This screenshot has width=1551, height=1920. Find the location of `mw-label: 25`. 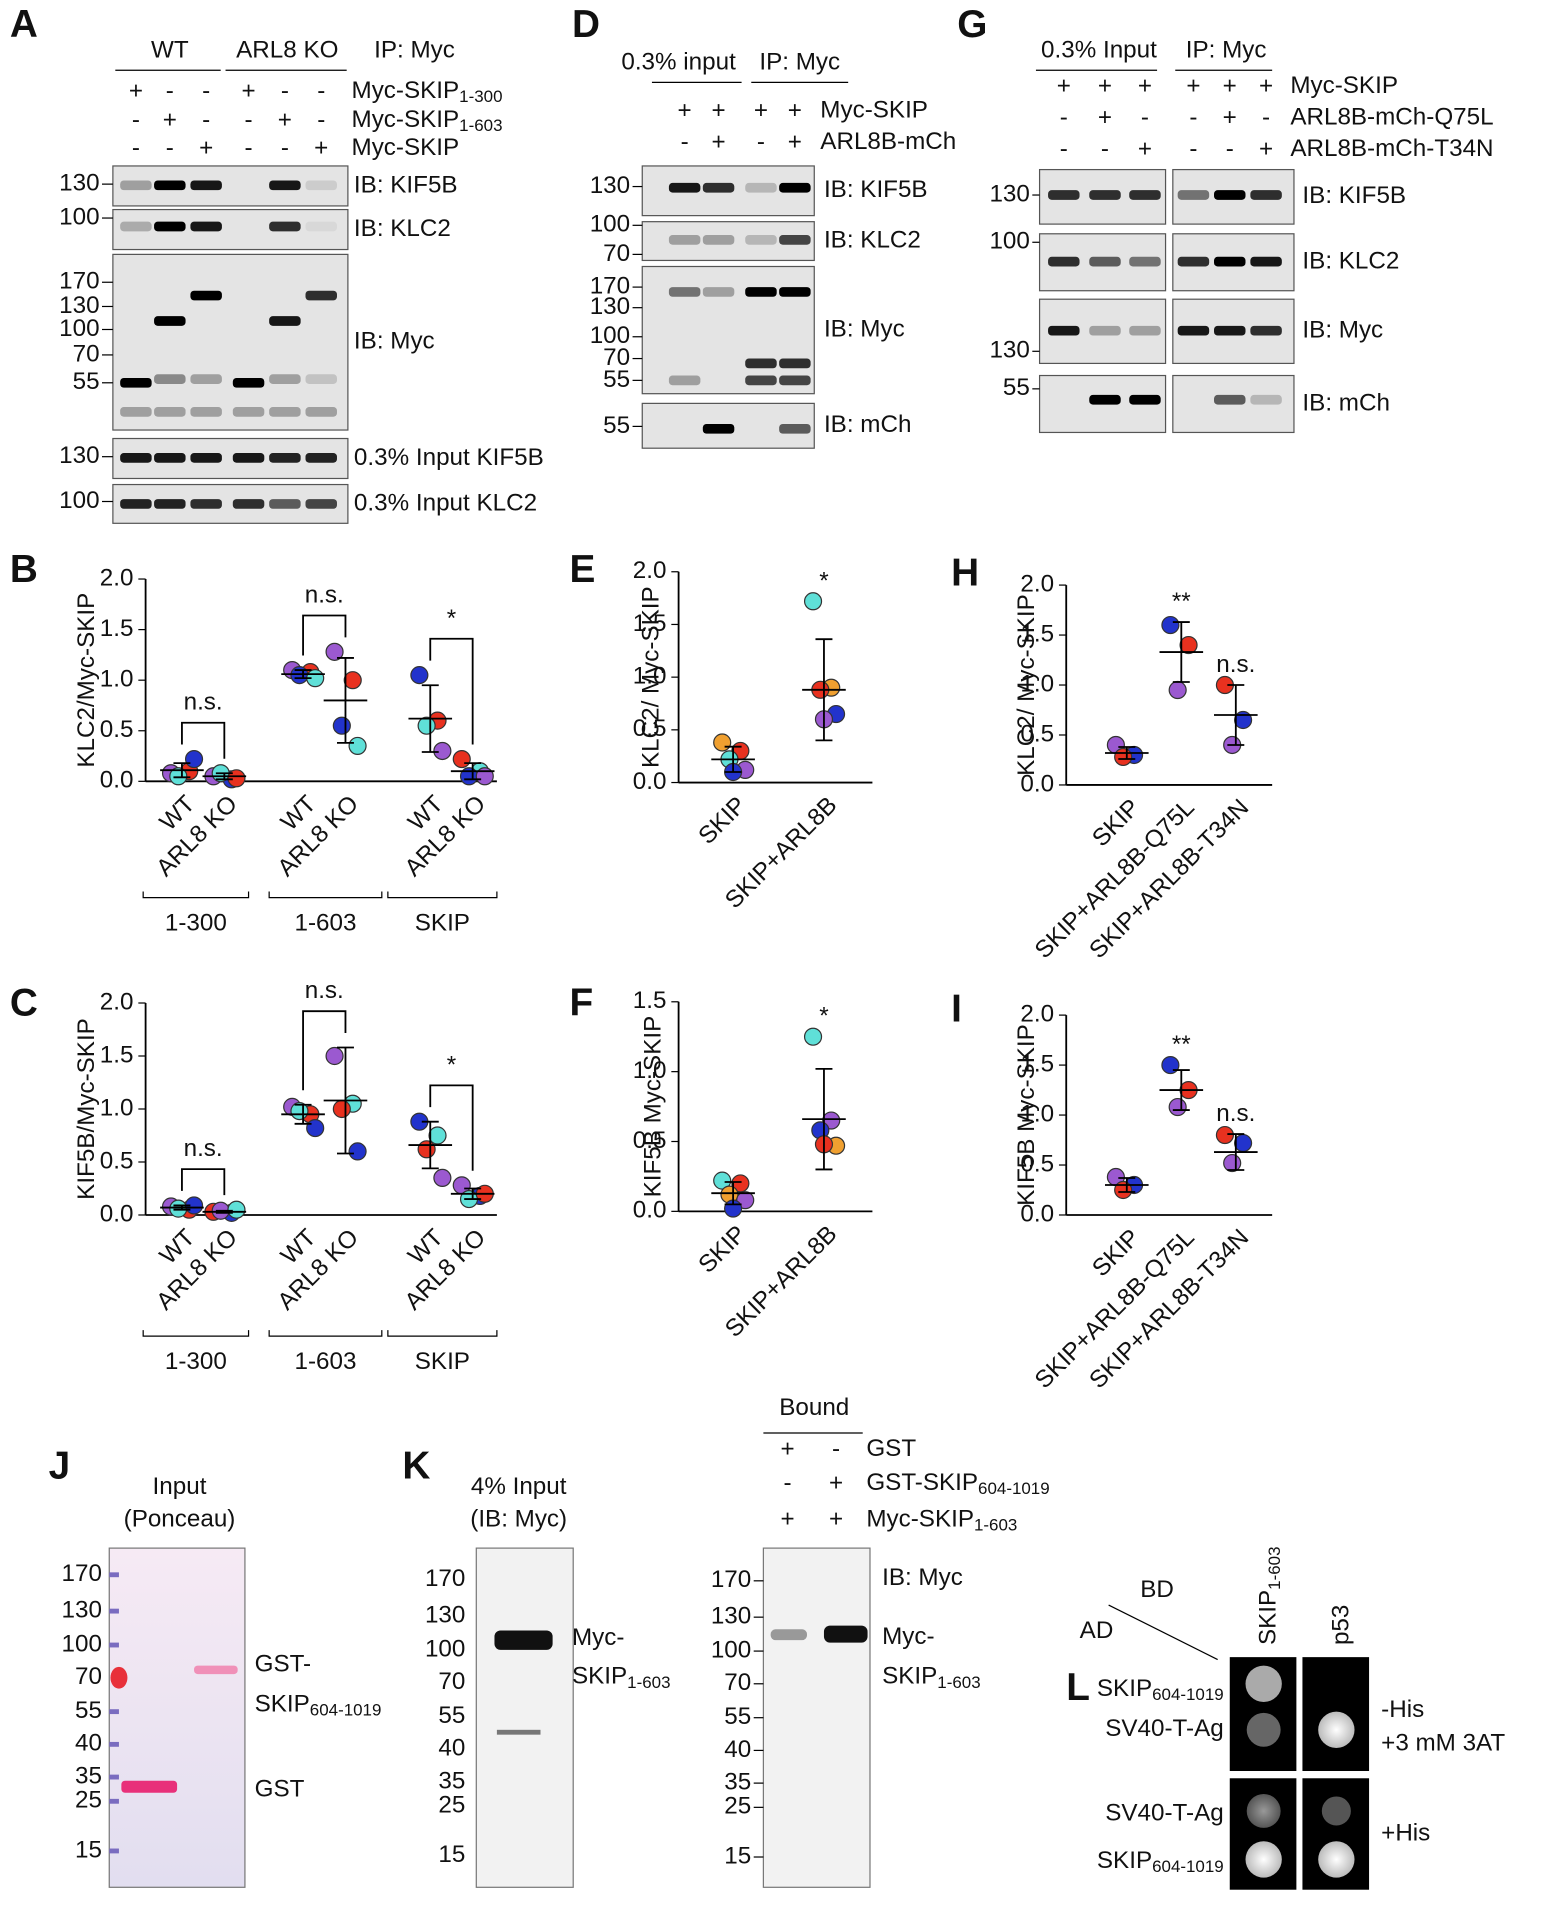

mw-label: 25 is located at coordinates (451, 1805).